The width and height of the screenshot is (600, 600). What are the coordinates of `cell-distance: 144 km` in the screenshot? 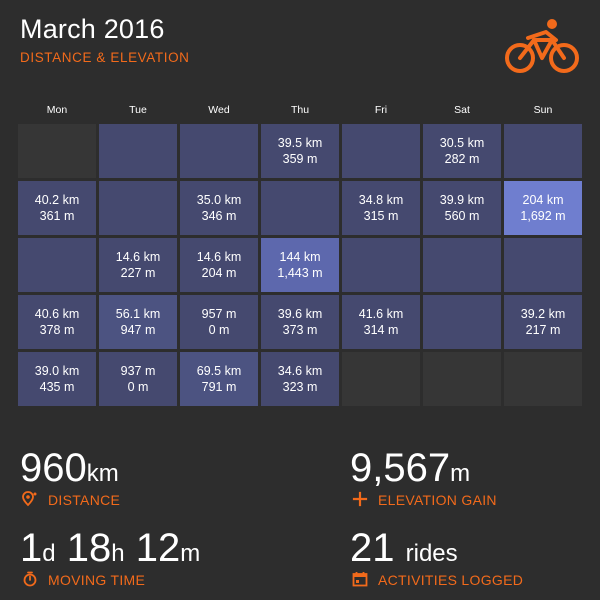 It's located at (300, 257).